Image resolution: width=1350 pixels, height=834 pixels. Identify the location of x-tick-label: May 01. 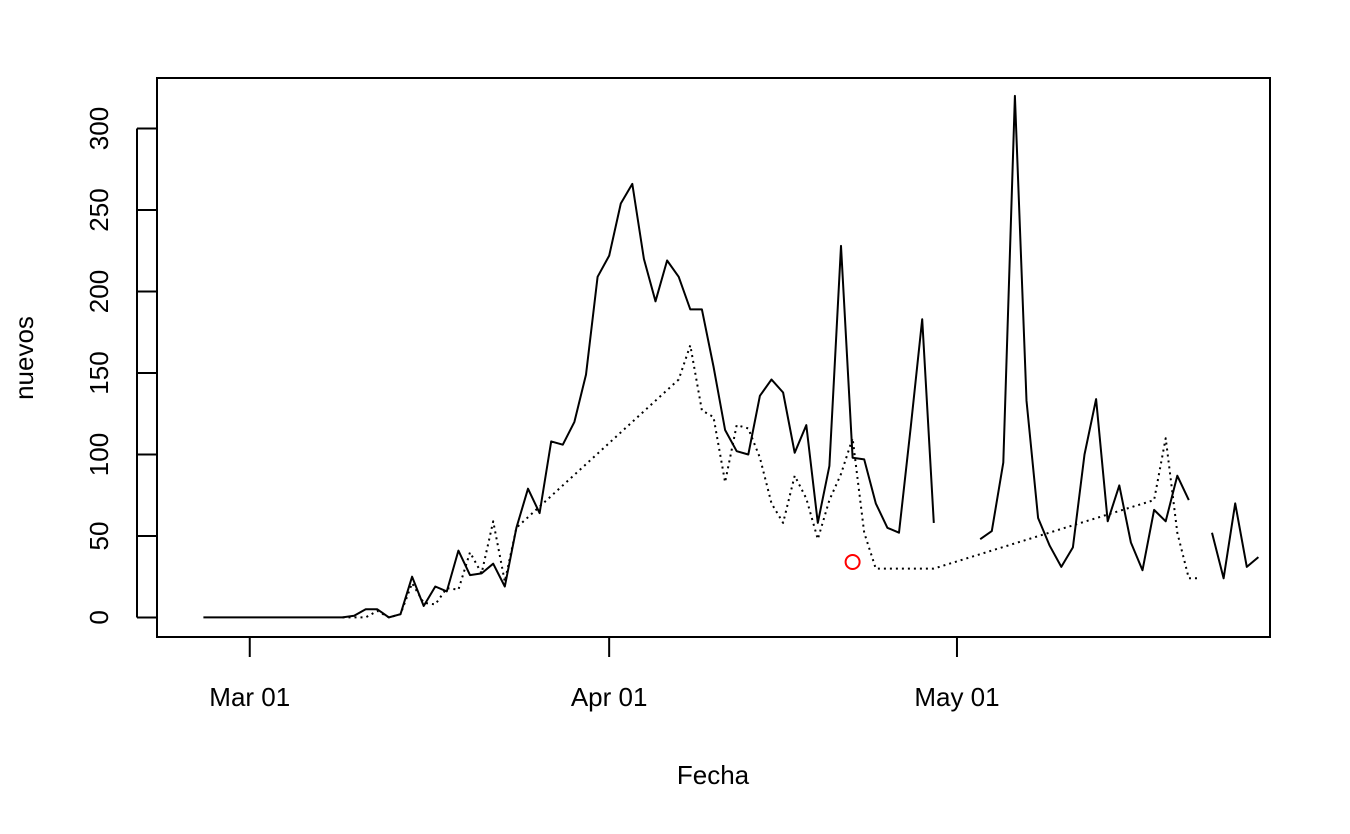
(956, 697).